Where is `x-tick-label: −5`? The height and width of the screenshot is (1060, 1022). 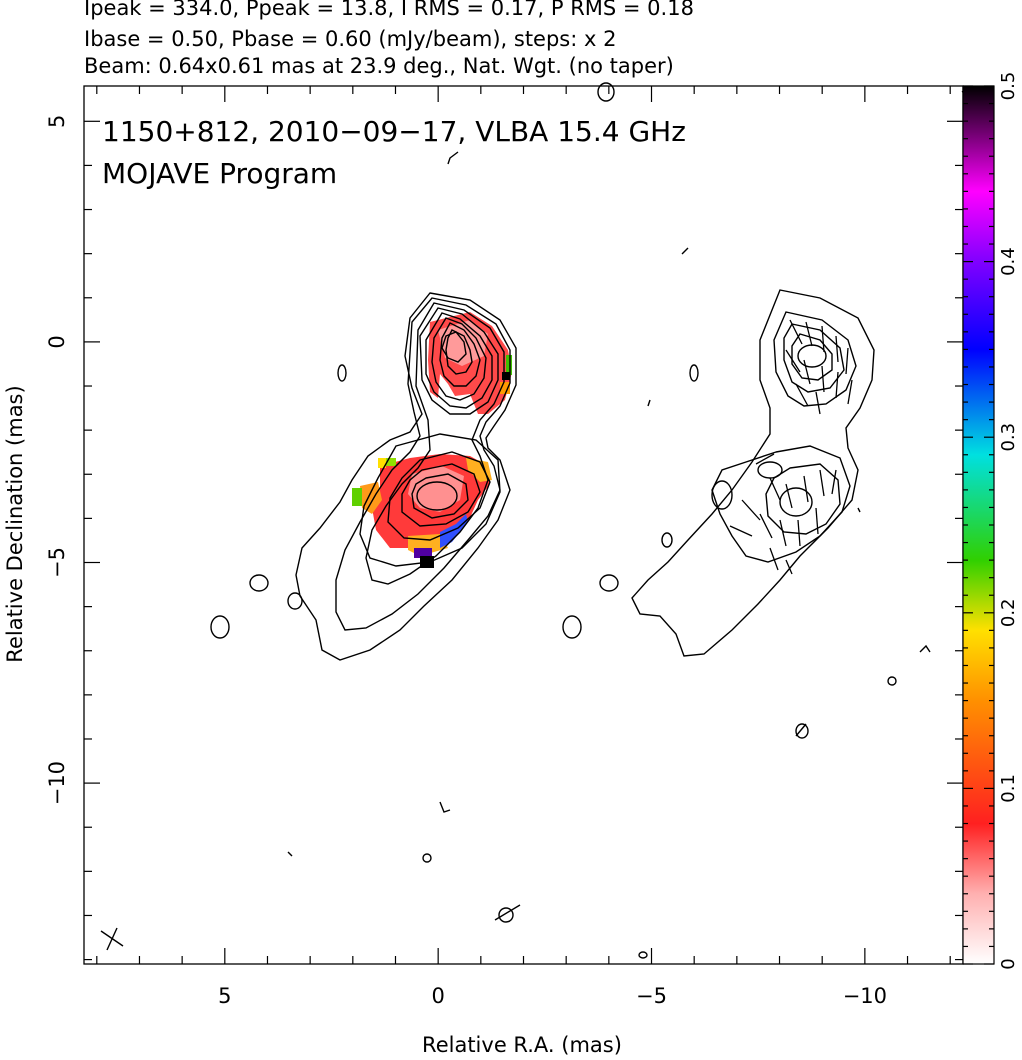
x-tick-label: −5 is located at coordinates (651, 996).